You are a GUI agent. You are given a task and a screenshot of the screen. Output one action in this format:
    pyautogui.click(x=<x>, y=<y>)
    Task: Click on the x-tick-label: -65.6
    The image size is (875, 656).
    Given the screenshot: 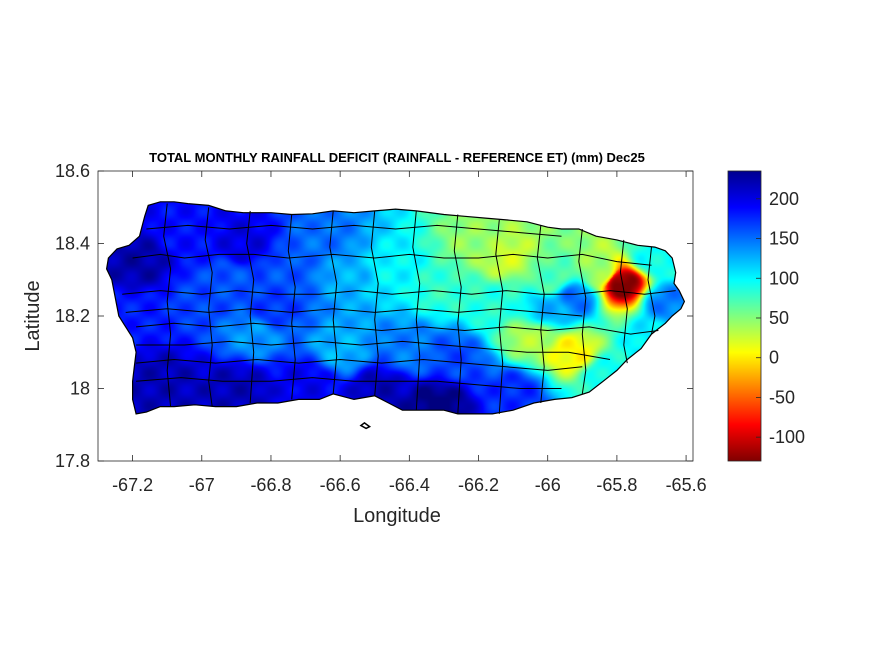 What is the action you would take?
    pyautogui.click(x=686, y=485)
    